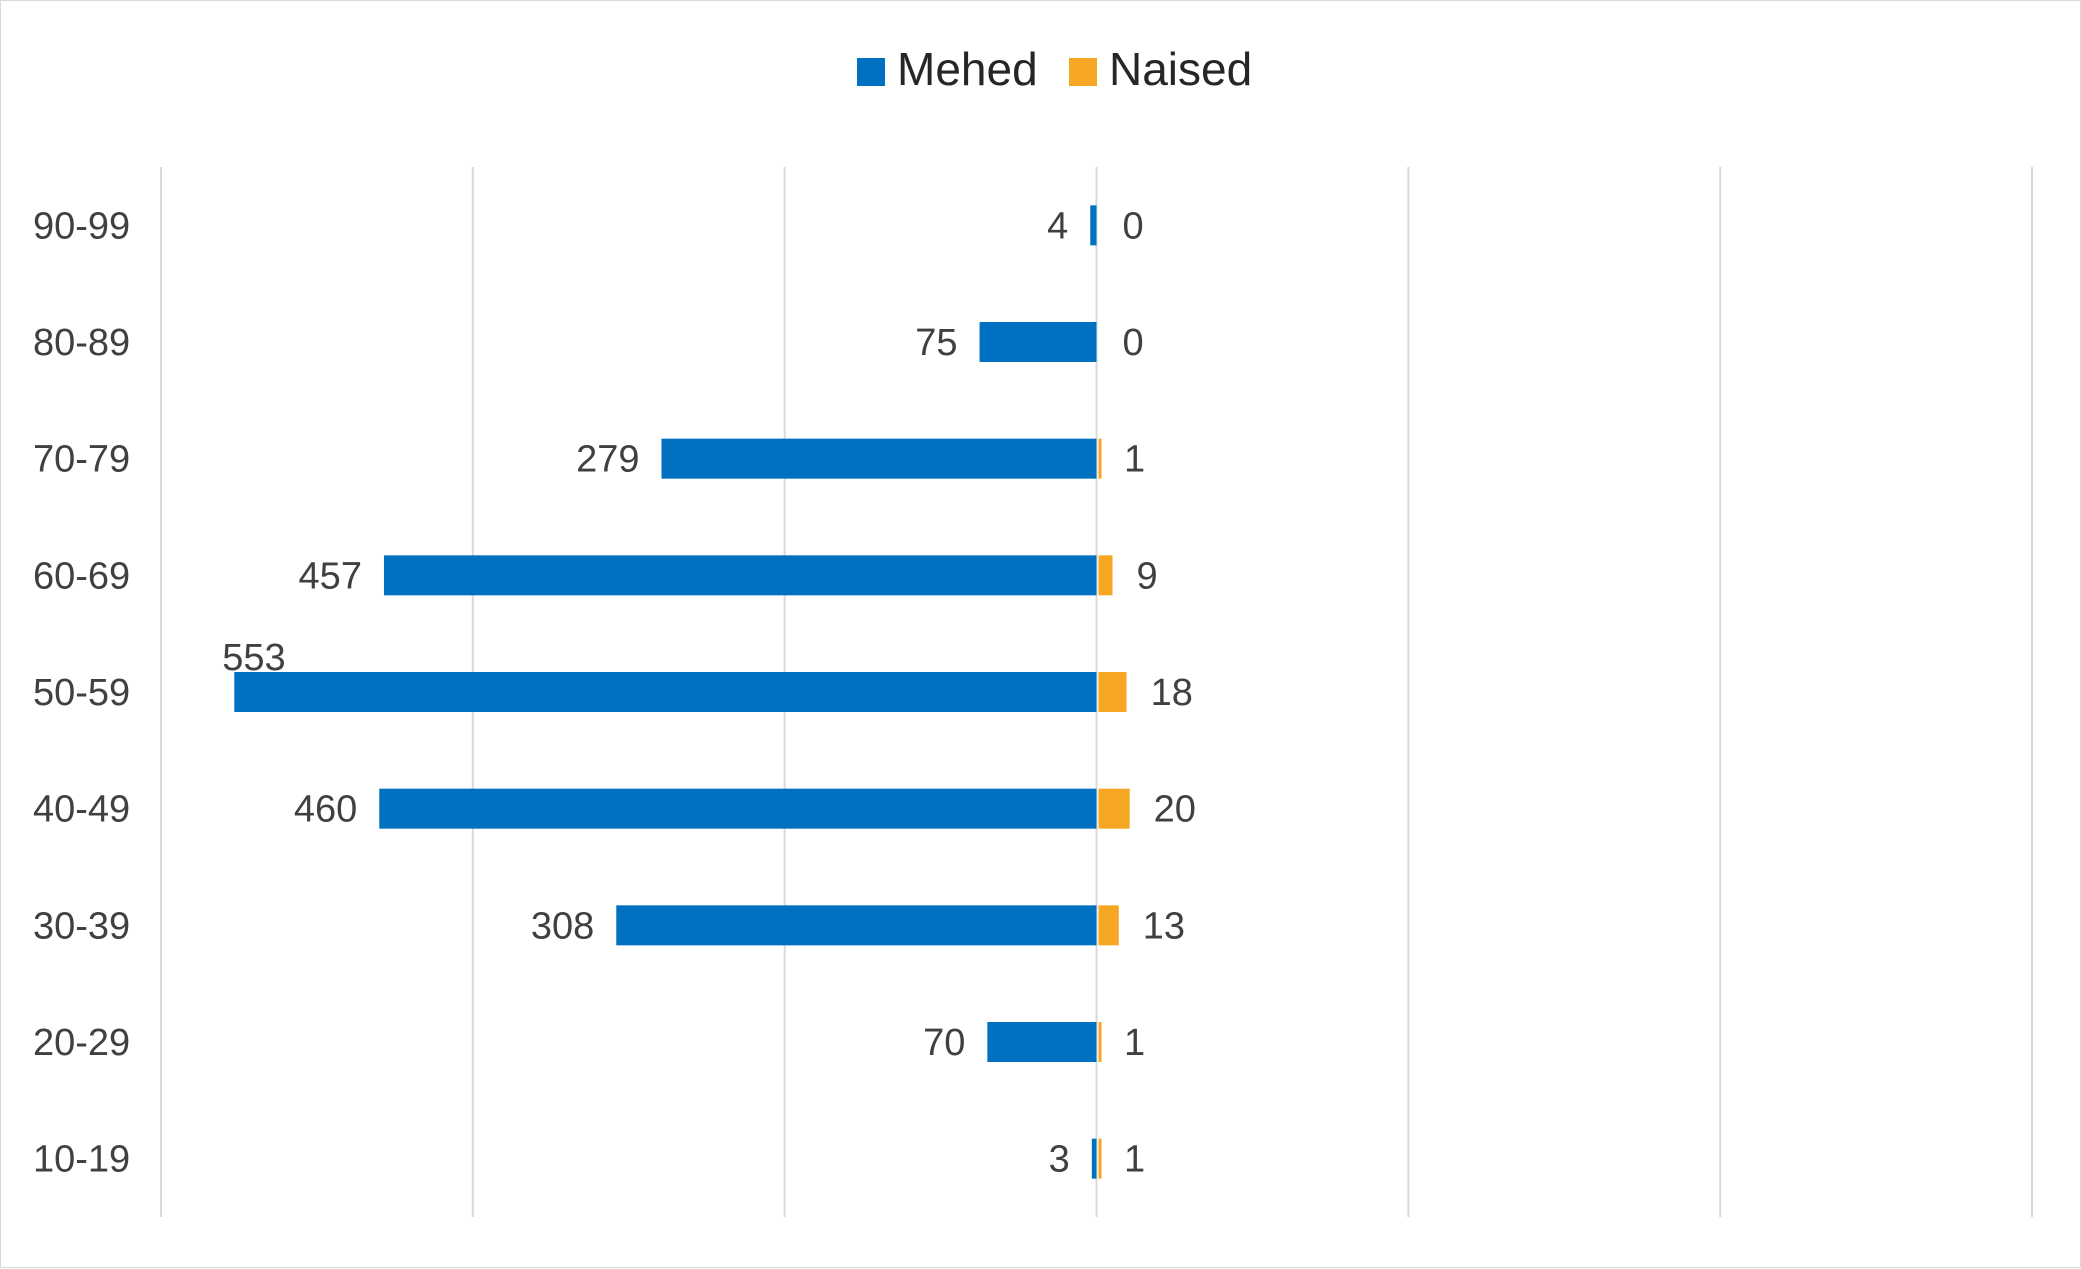 The image size is (2081, 1269). What do you see at coordinates (1164, 926) in the screenshot?
I see `data-label-naised: 13` at bounding box center [1164, 926].